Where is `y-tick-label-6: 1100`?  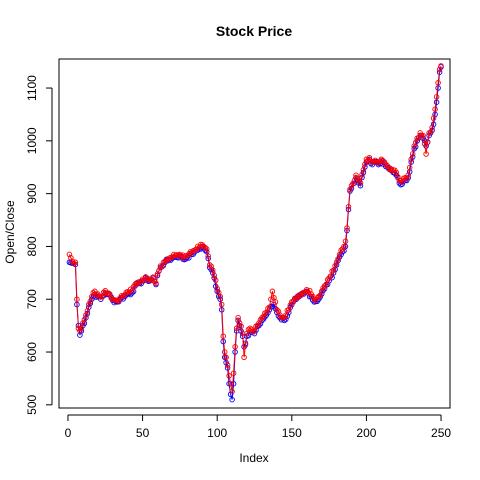 y-tick-label-6: 1100 is located at coordinates (32, 88).